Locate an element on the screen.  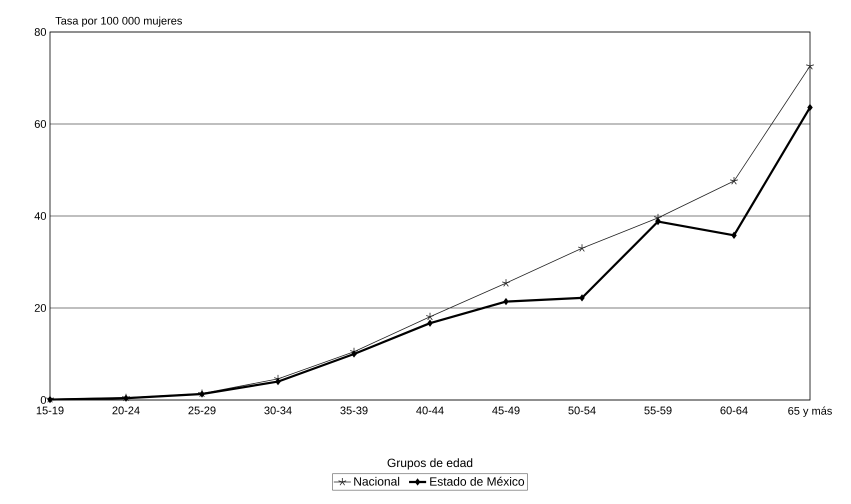
y-tick-label: 20 is located at coordinates (40, 308).